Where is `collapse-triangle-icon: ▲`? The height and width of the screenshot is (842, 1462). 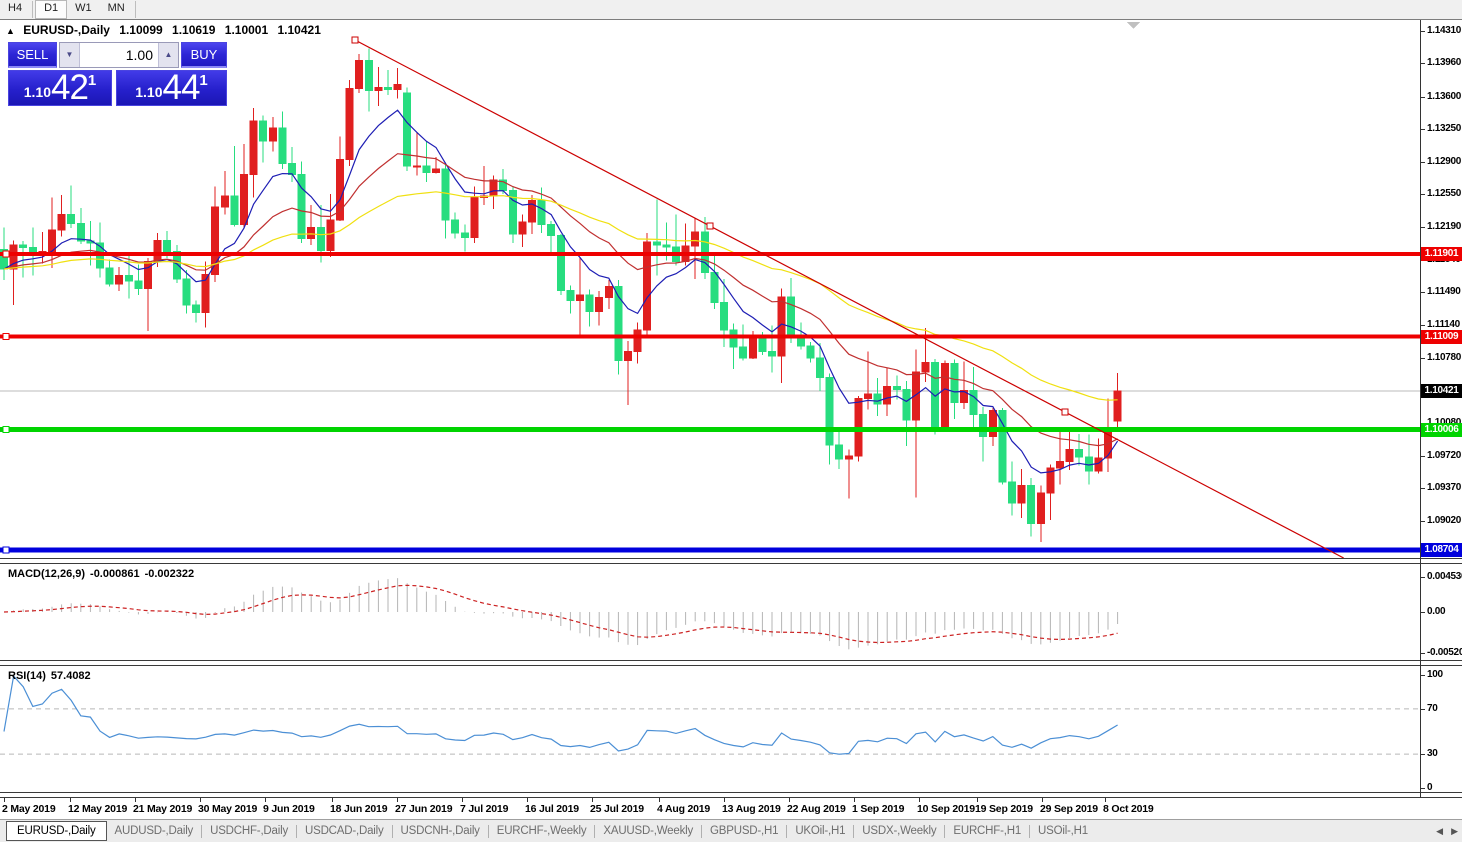 collapse-triangle-icon: ▲ is located at coordinates (10, 31).